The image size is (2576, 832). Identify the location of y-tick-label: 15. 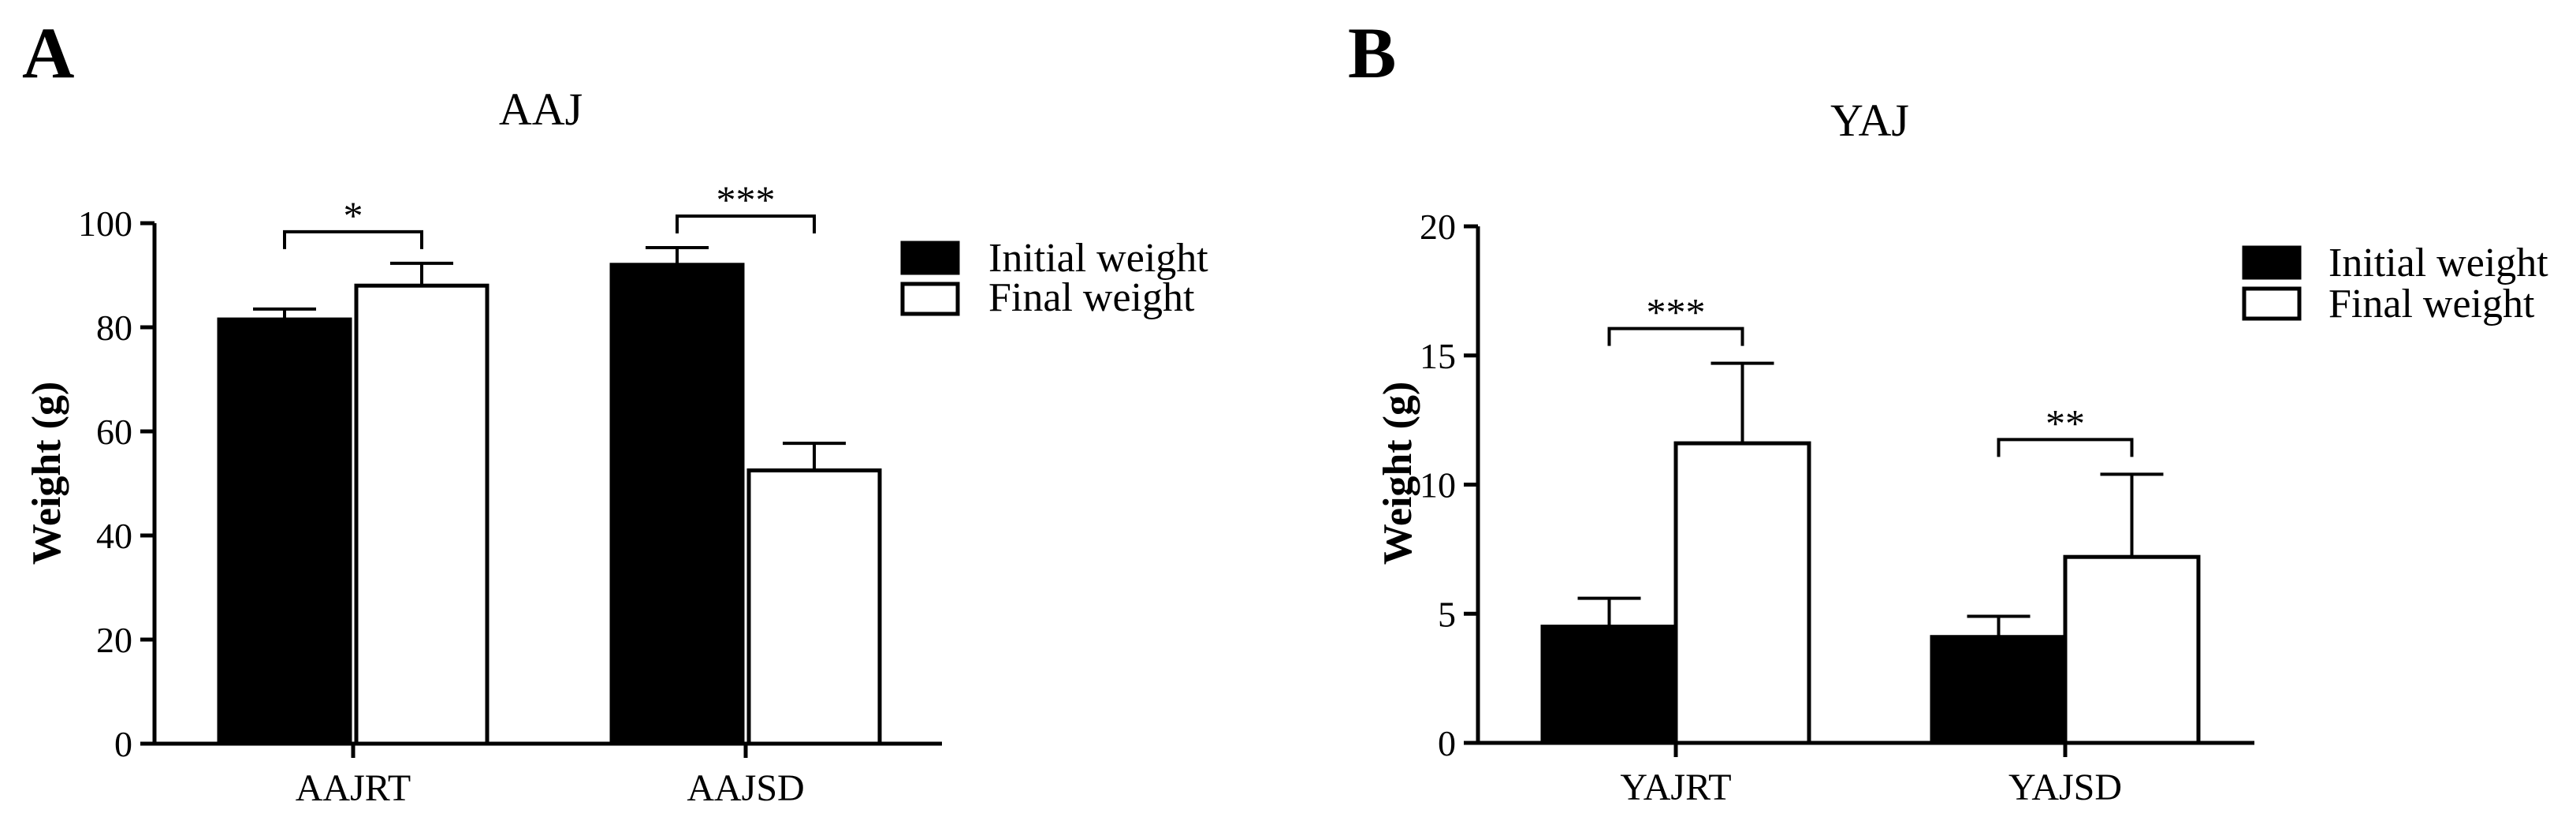
(1438, 356).